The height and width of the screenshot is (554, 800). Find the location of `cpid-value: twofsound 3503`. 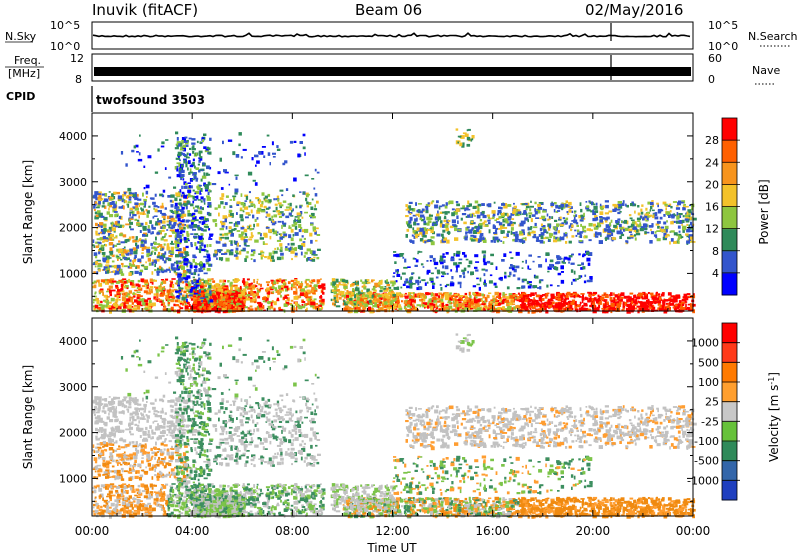

cpid-value: twofsound 3503 is located at coordinates (150, 100).